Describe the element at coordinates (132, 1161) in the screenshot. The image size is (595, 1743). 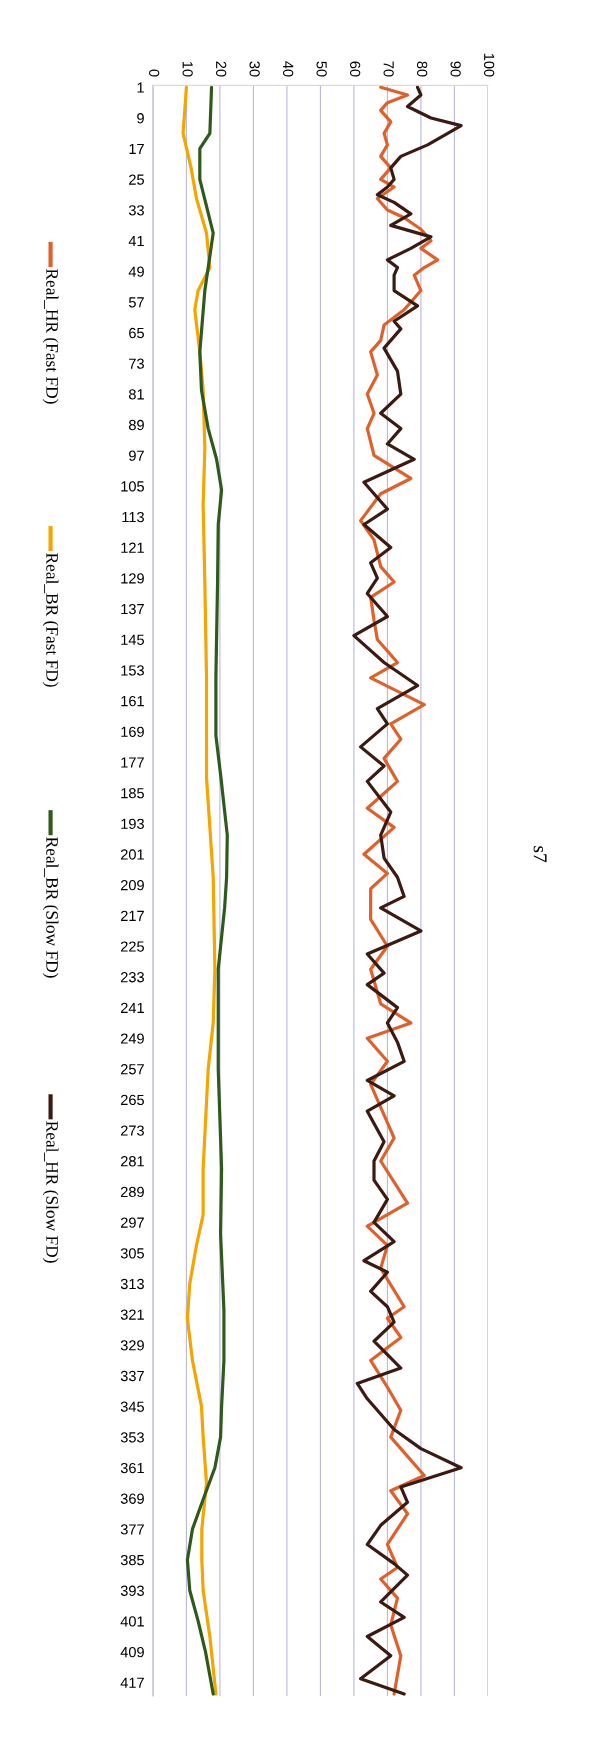
I see `y-tick-label: 281` at that location.